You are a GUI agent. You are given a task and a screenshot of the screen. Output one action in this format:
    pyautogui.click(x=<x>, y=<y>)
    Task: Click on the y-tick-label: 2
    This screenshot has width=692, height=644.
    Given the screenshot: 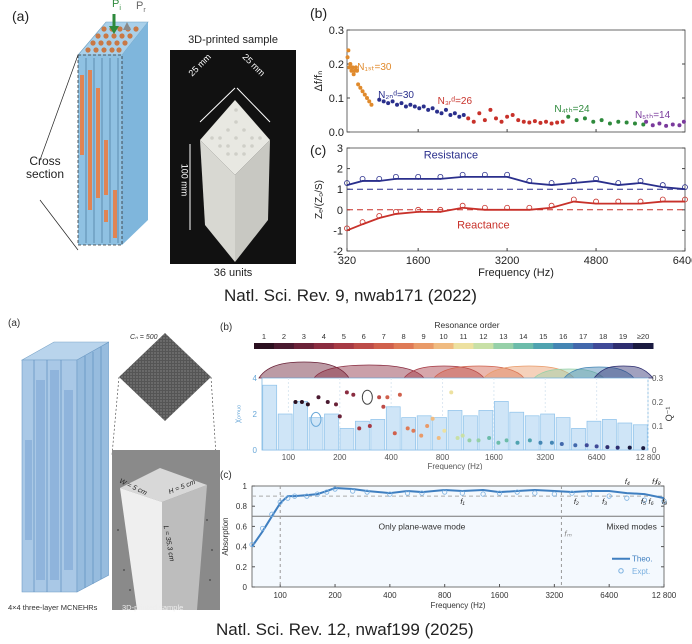 What is the action you would take?
    pyautogui.click(x=340, y=170)
    